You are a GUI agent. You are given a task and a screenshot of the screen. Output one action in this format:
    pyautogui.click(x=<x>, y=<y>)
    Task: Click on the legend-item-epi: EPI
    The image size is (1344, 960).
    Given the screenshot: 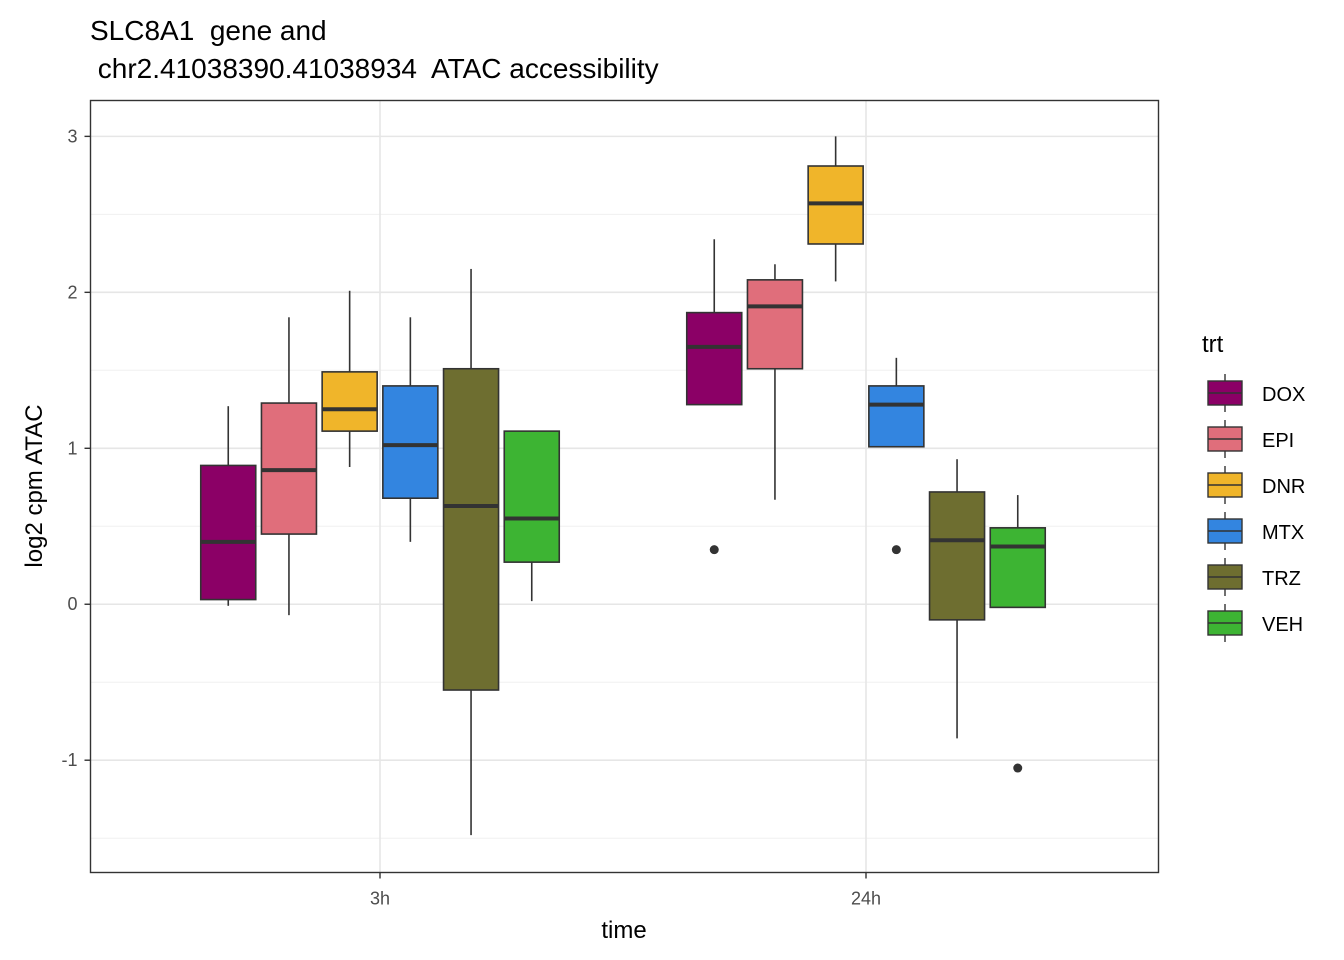 What is the action you would take?
    pyautogui.click(x=1250, y=439)
    